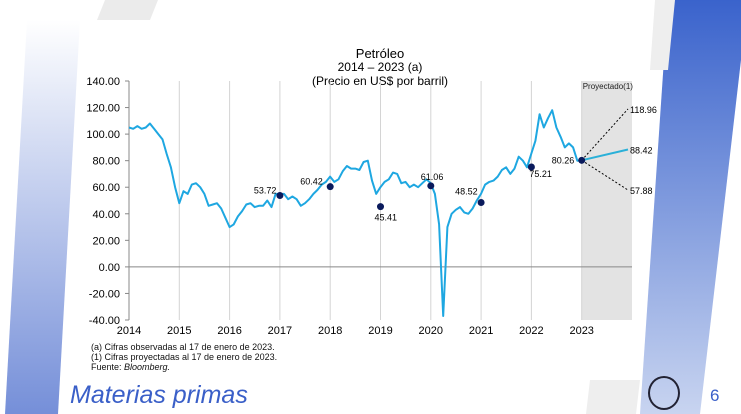  I want to click on projection-mid-line, so click(605, 155).